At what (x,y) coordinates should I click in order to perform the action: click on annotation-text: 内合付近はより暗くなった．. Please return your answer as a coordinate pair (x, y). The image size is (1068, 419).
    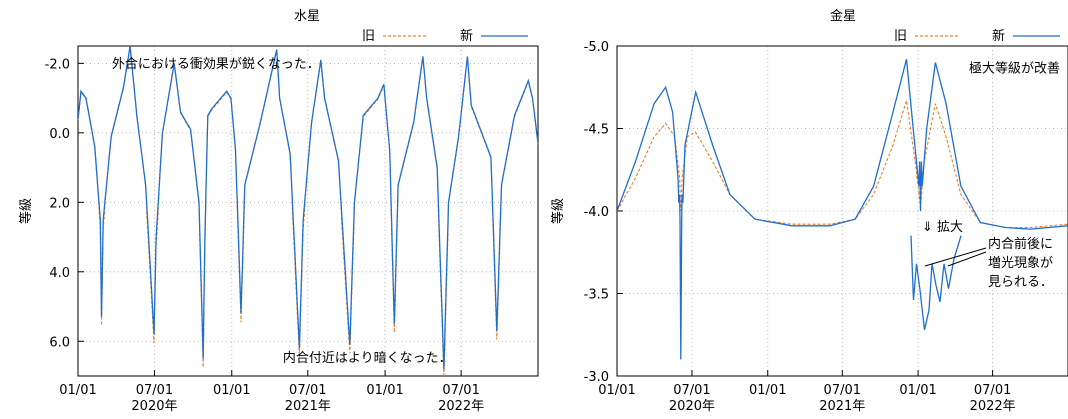
    Looking at the image, I should click on (367, 358).